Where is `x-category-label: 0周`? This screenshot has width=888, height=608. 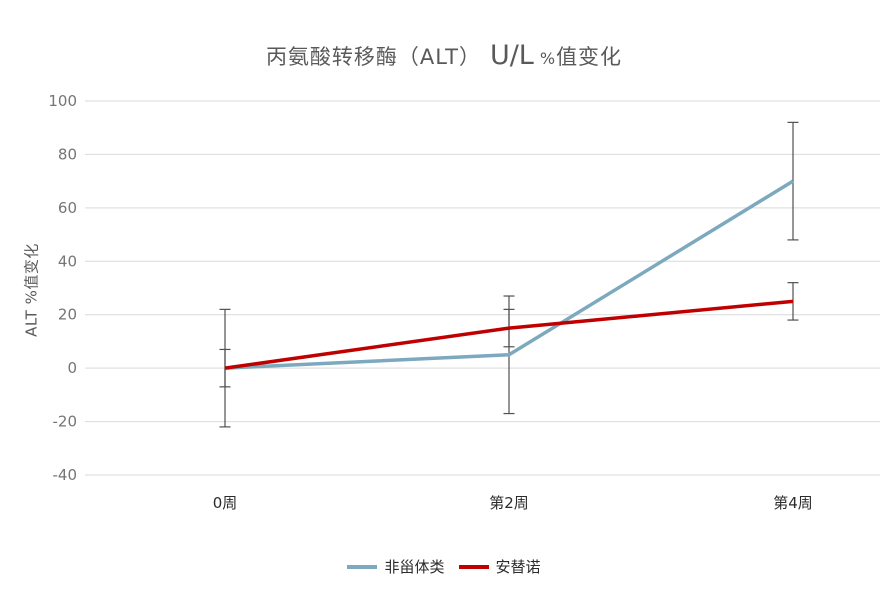 x-category-label: 0周 is located at coordinates (225, 503).